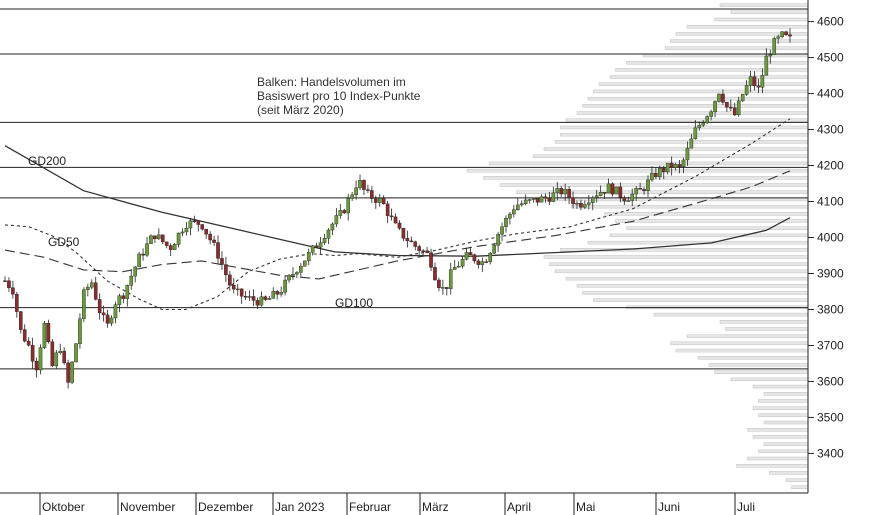 This screenshot has height=515, width=874. Describe the element at coordinates (47, 161) in the screenshot. I see `series-label-gd200: GD200` at that location.